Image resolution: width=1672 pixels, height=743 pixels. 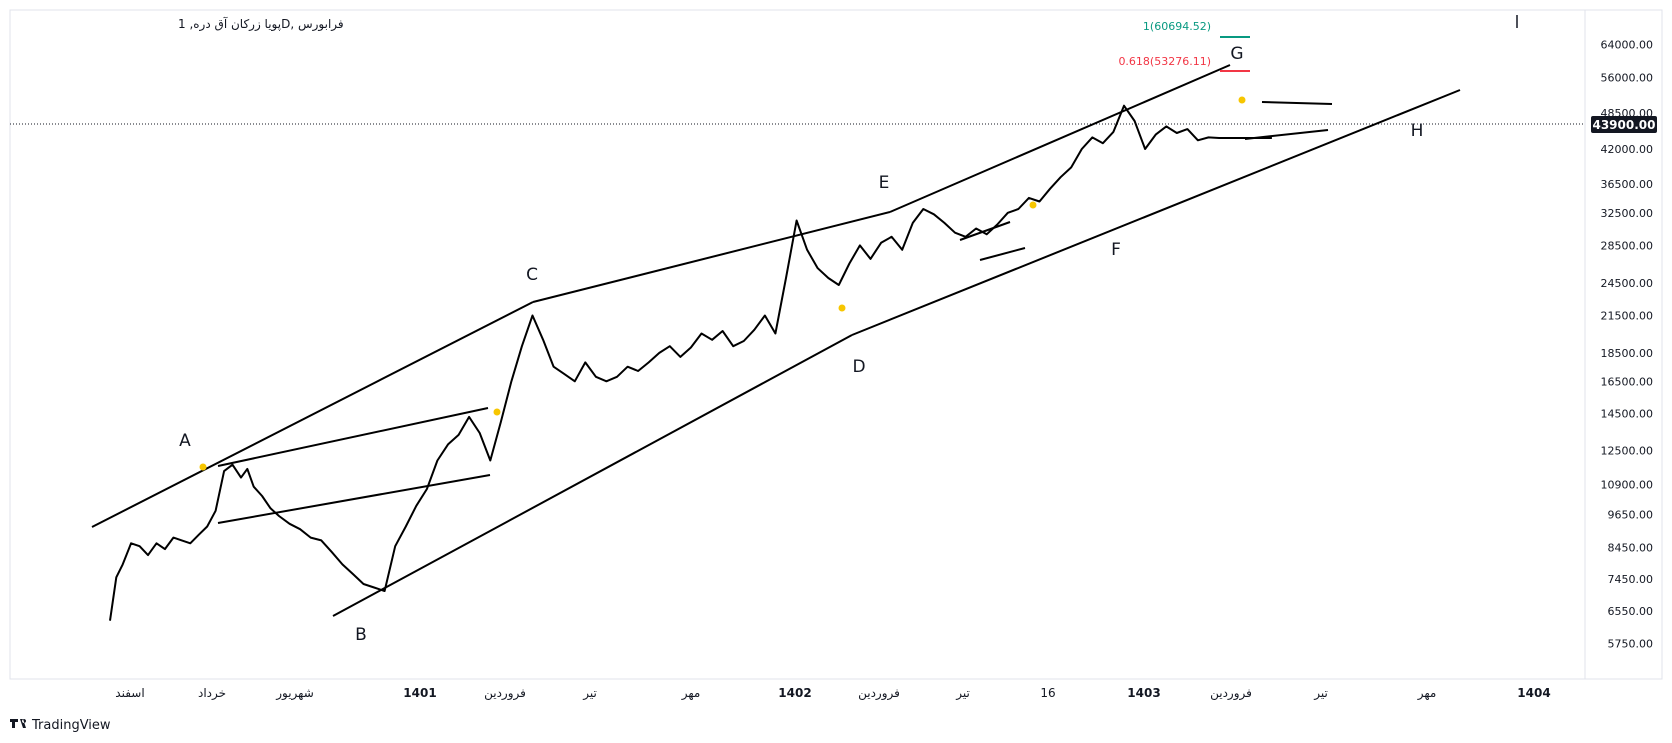 What do you see at coordinates (532, 275) in the screenshot?
I see `wave-label-c: C` at bounding box center [532, 275].